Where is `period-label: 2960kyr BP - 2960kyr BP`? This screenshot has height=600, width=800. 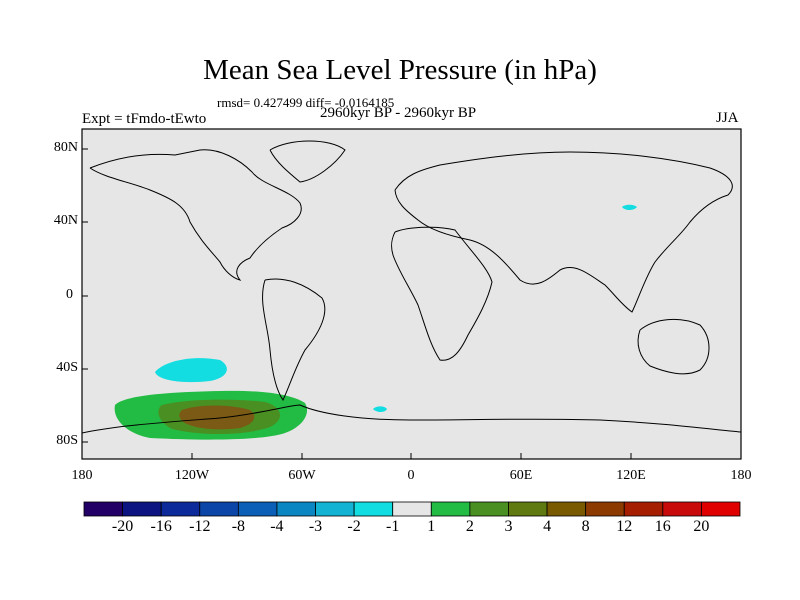 period-label: 2960kyr BP - 2960kyr BP is located at coordinates (398, 113).